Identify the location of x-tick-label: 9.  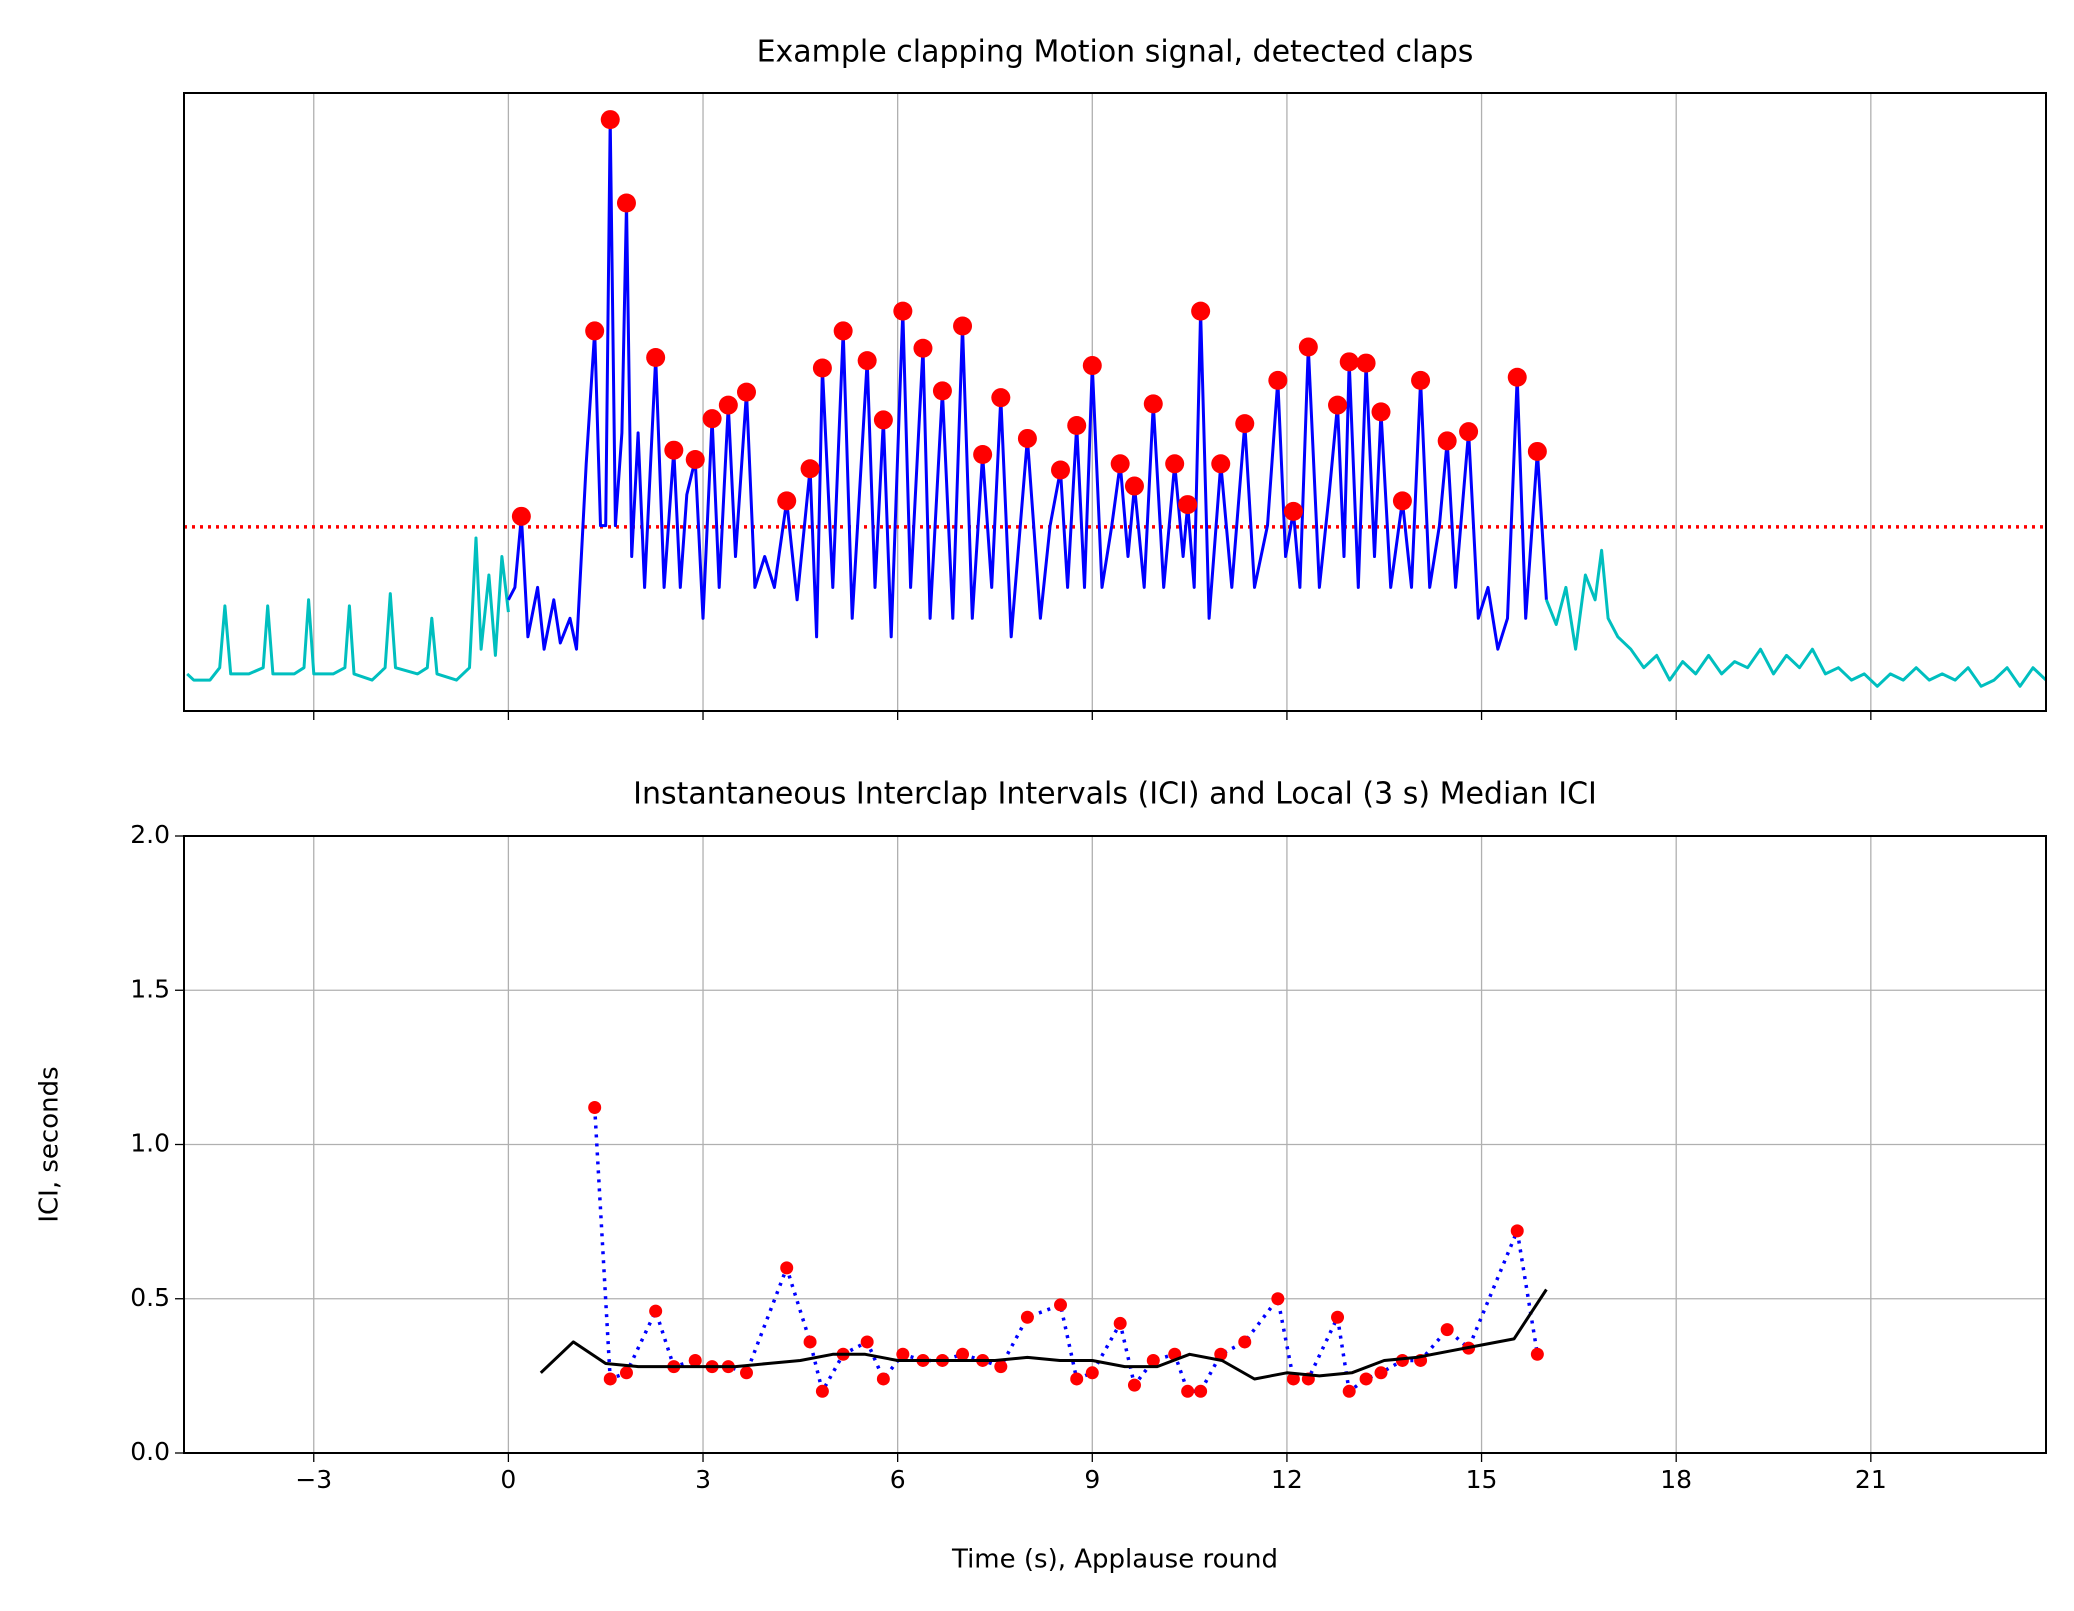
(1092, 1479).